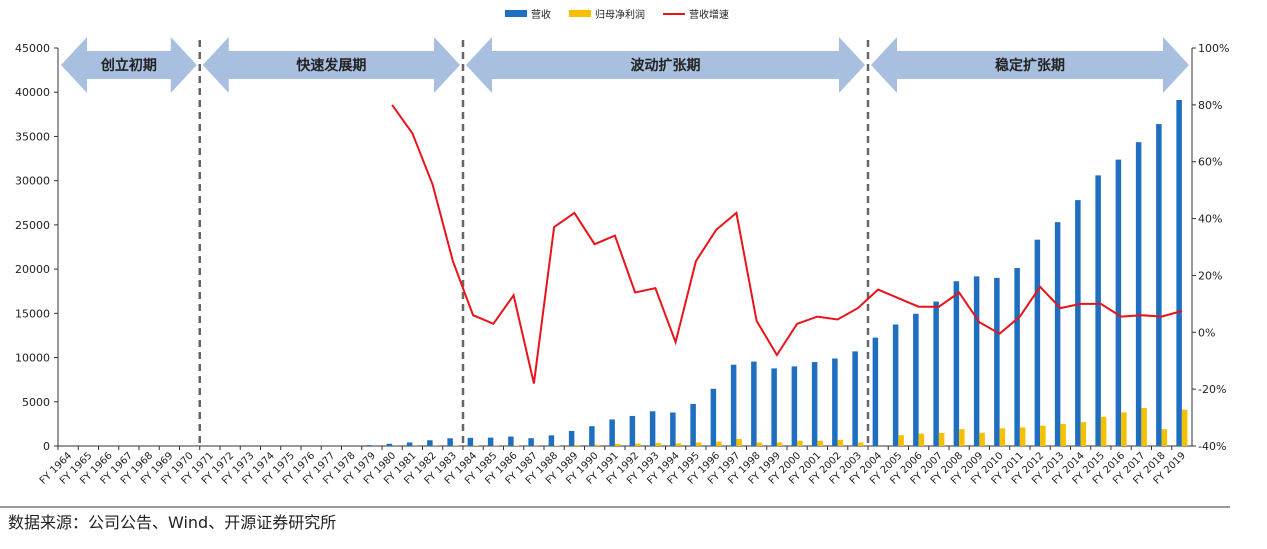  Describe the element at coordinates (32, 358) in the screenshot. I see `y-tick-label: 10000` at that location.